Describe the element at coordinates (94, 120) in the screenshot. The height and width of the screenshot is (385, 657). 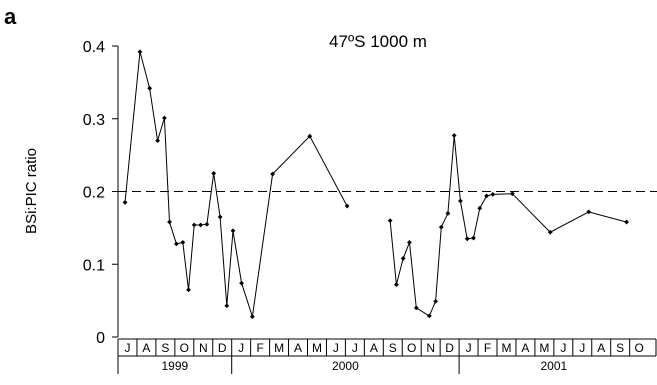
I see `y-tick-label: 0.3` at that location.